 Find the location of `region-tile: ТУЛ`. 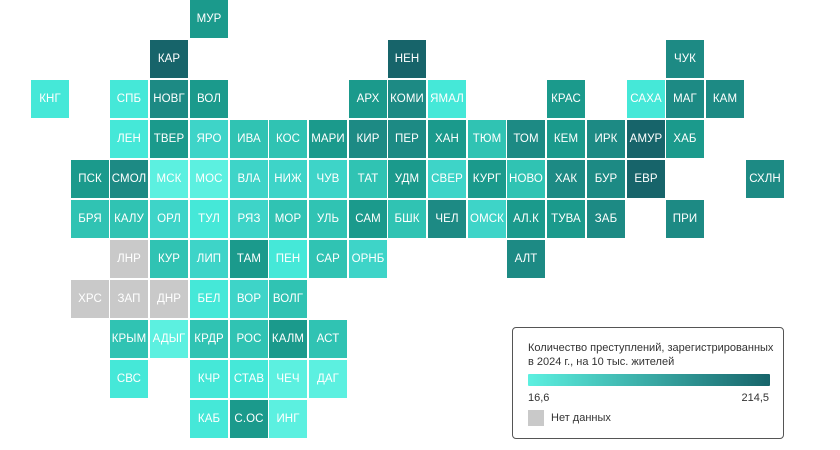

region-tile: ТУЛ is located at coordinates (209, 219).